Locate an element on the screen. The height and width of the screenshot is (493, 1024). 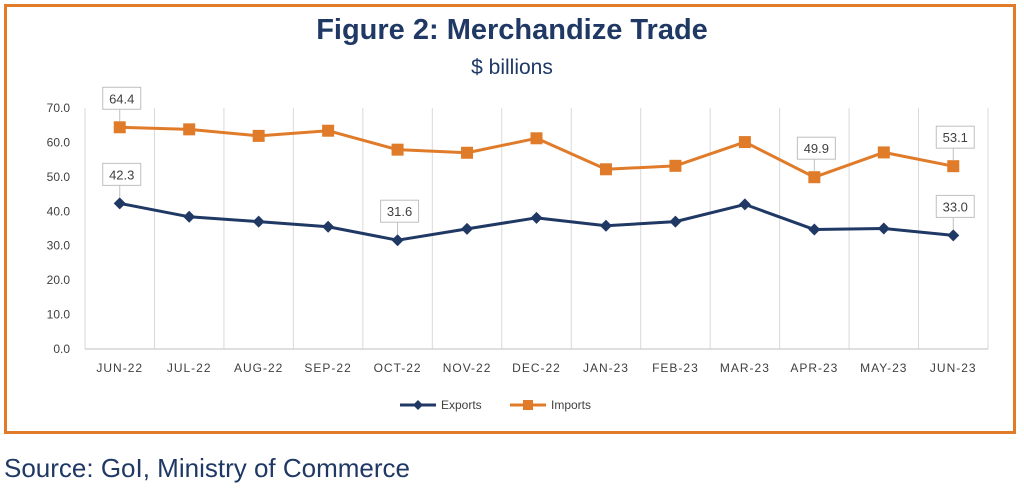
y-tick-label: 20.0 is located at coordinates (59, 280).